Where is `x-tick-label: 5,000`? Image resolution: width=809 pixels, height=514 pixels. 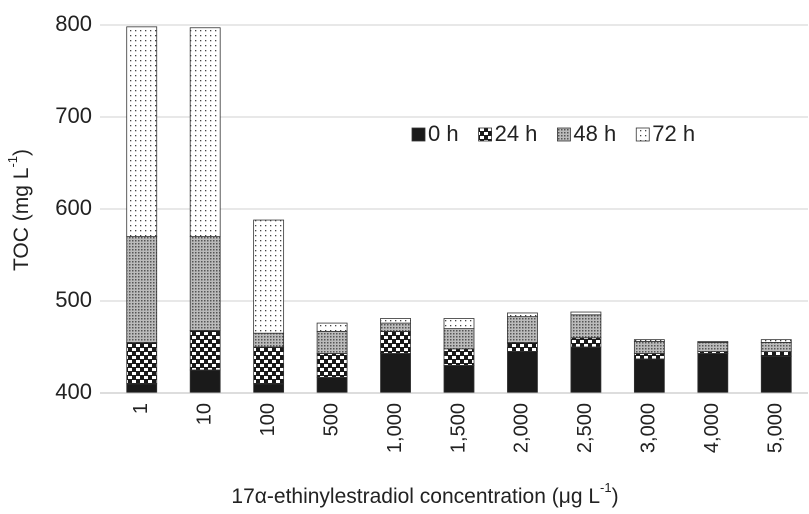
x-tick-label: 5,000 is located at coordinates (776, 428).